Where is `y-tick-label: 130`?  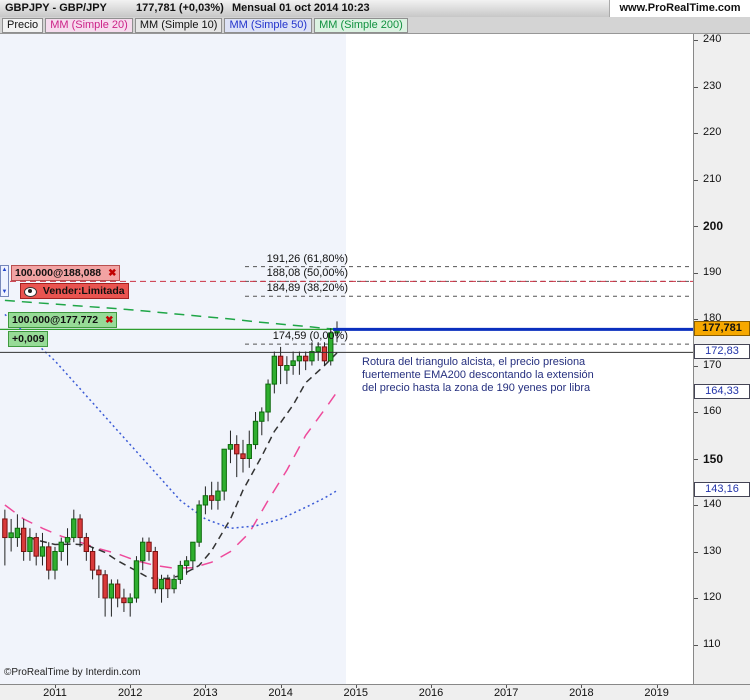
y-tick-label: 130 is located at coordinates (712, 550).